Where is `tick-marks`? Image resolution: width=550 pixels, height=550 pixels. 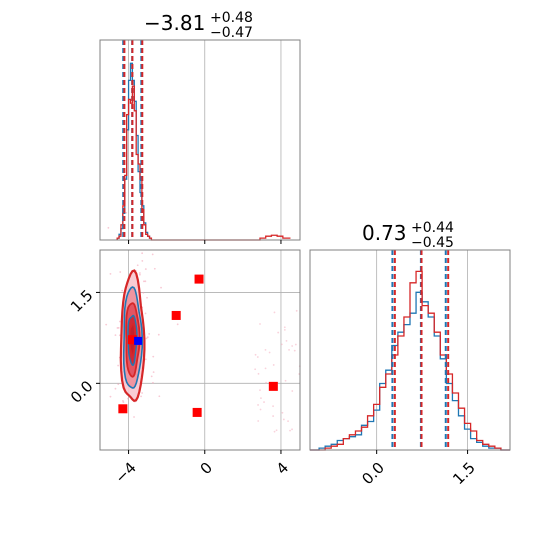
tick-marks is located at coordinates (189, 372).